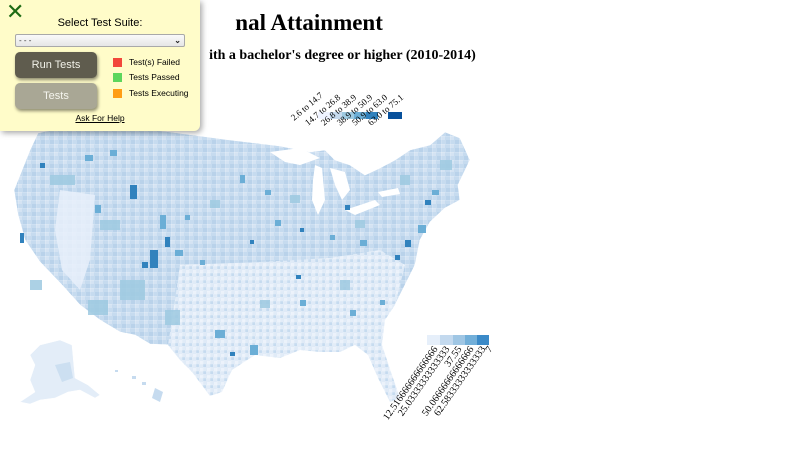 The image size is (800, 450). I want to click on lake-huron, so click(340, 184).